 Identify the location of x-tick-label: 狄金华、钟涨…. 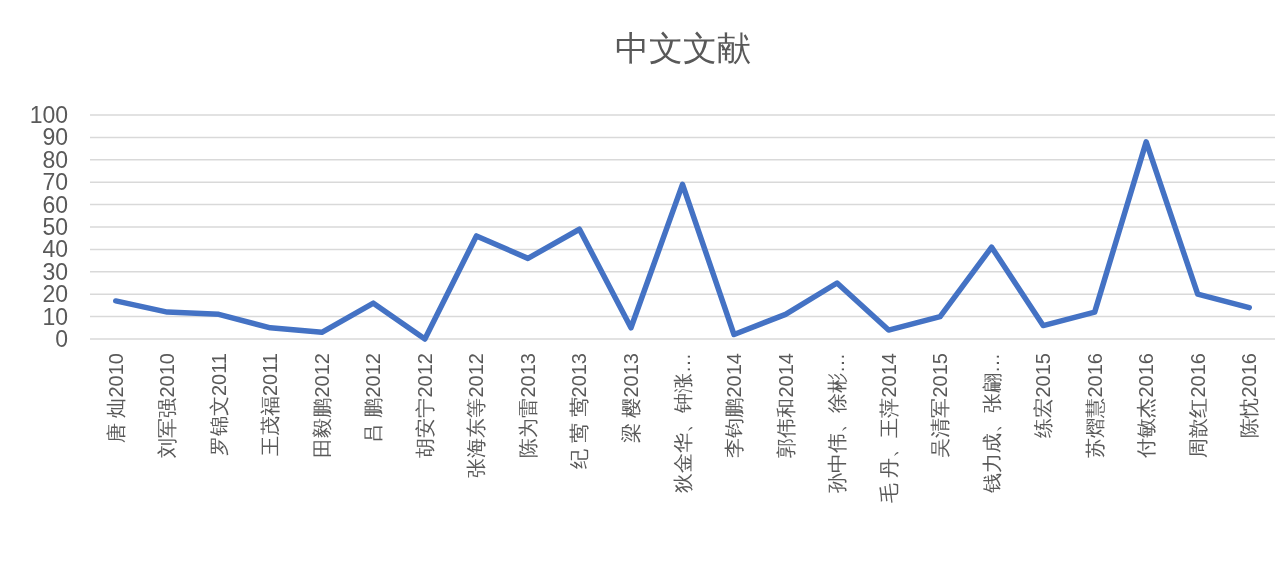
(682, 423).